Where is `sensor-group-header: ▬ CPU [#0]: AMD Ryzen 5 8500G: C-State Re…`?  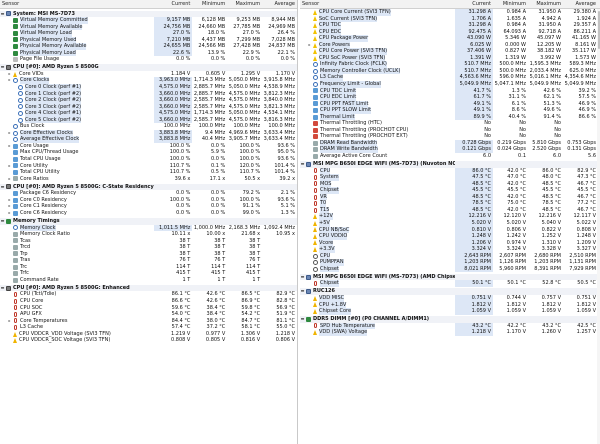 sensor-group-header: ▬ CPU [#0]: AMD Ryzen 5 8500G: C-State Re… is located at coordinates (148, 187).